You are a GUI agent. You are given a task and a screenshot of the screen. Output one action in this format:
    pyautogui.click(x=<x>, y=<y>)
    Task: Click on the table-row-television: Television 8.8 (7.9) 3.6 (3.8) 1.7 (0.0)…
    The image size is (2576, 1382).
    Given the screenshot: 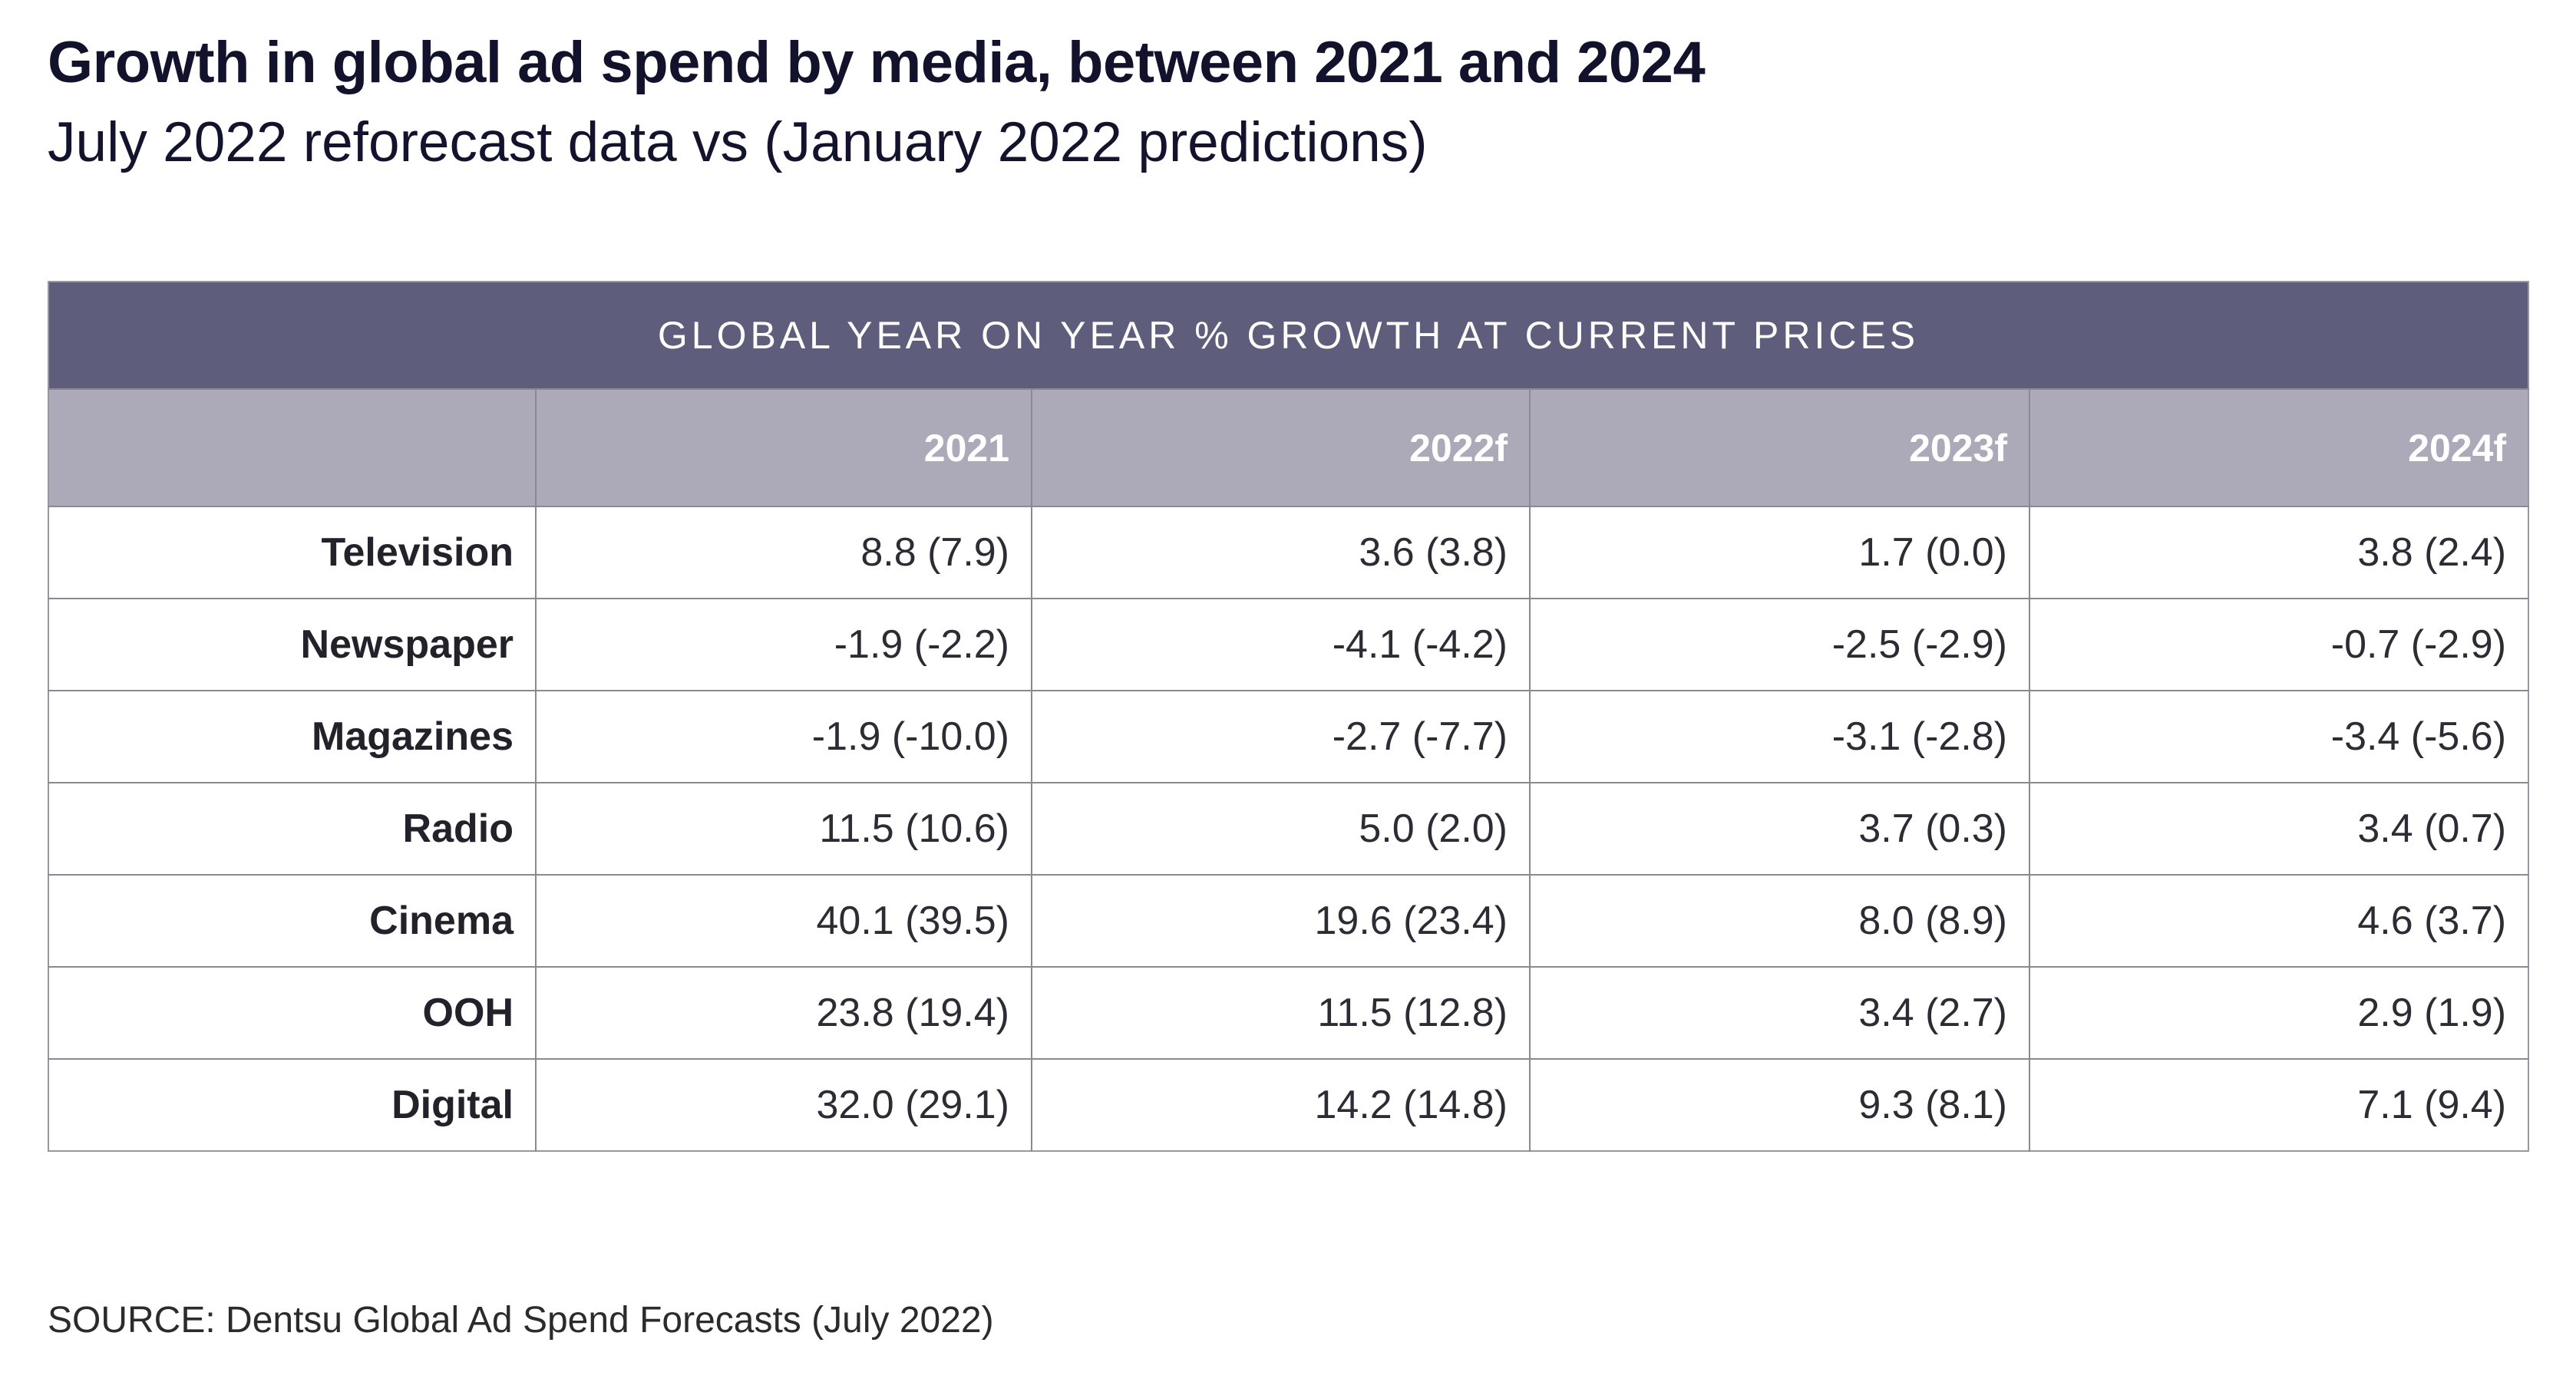 What is the action you would take?
    pyautogui.click(x=1288, y=552)
    